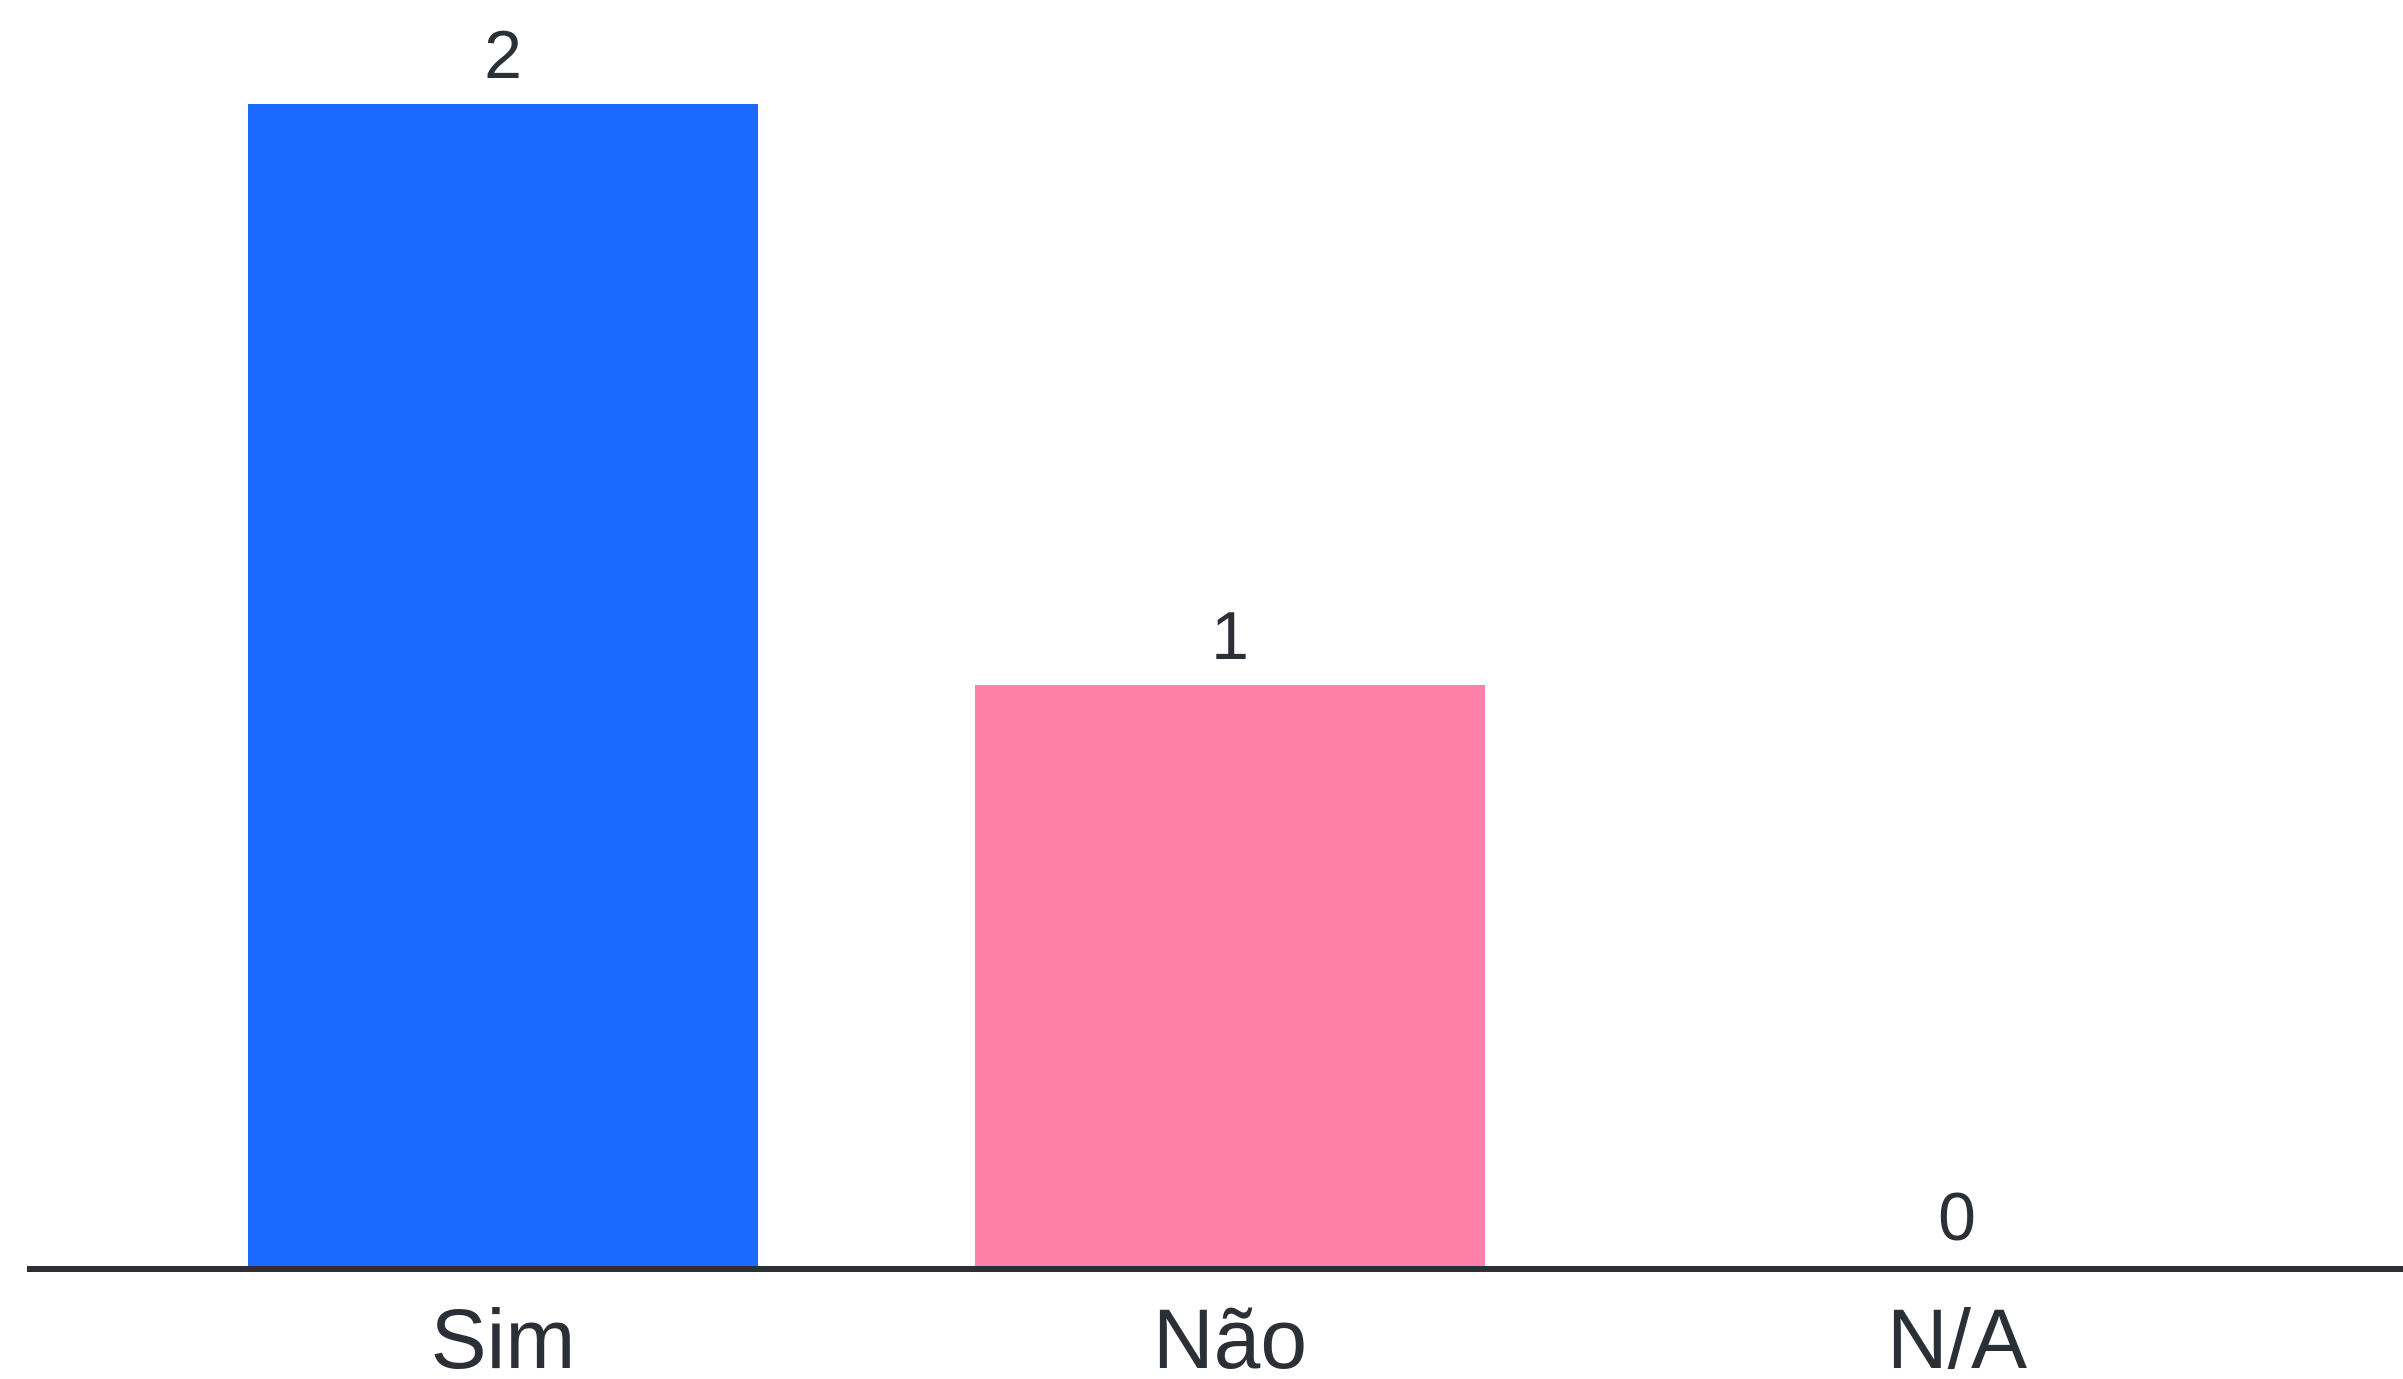  I want to click on bar-nao, so click(1230, 975).